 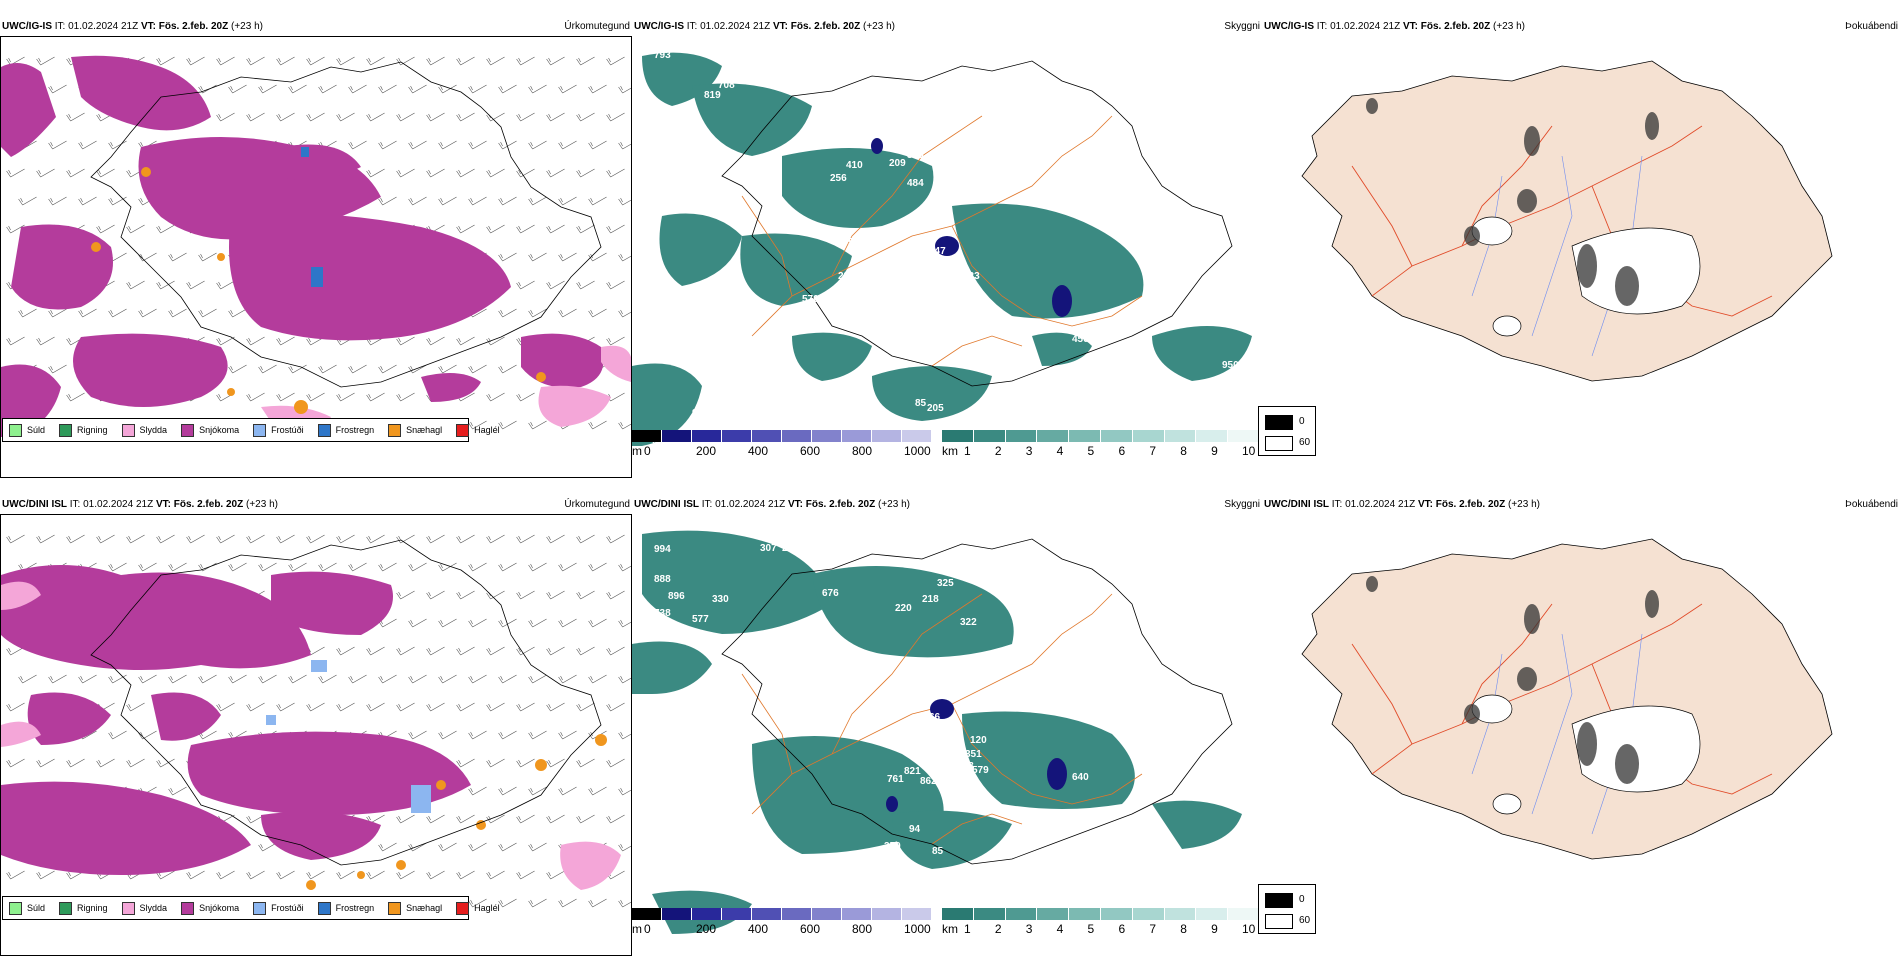 What do you see at coordinates (998, 451) in the screenshot?
I see `colorbar-tick: 2` at bounding box center [998, 451].